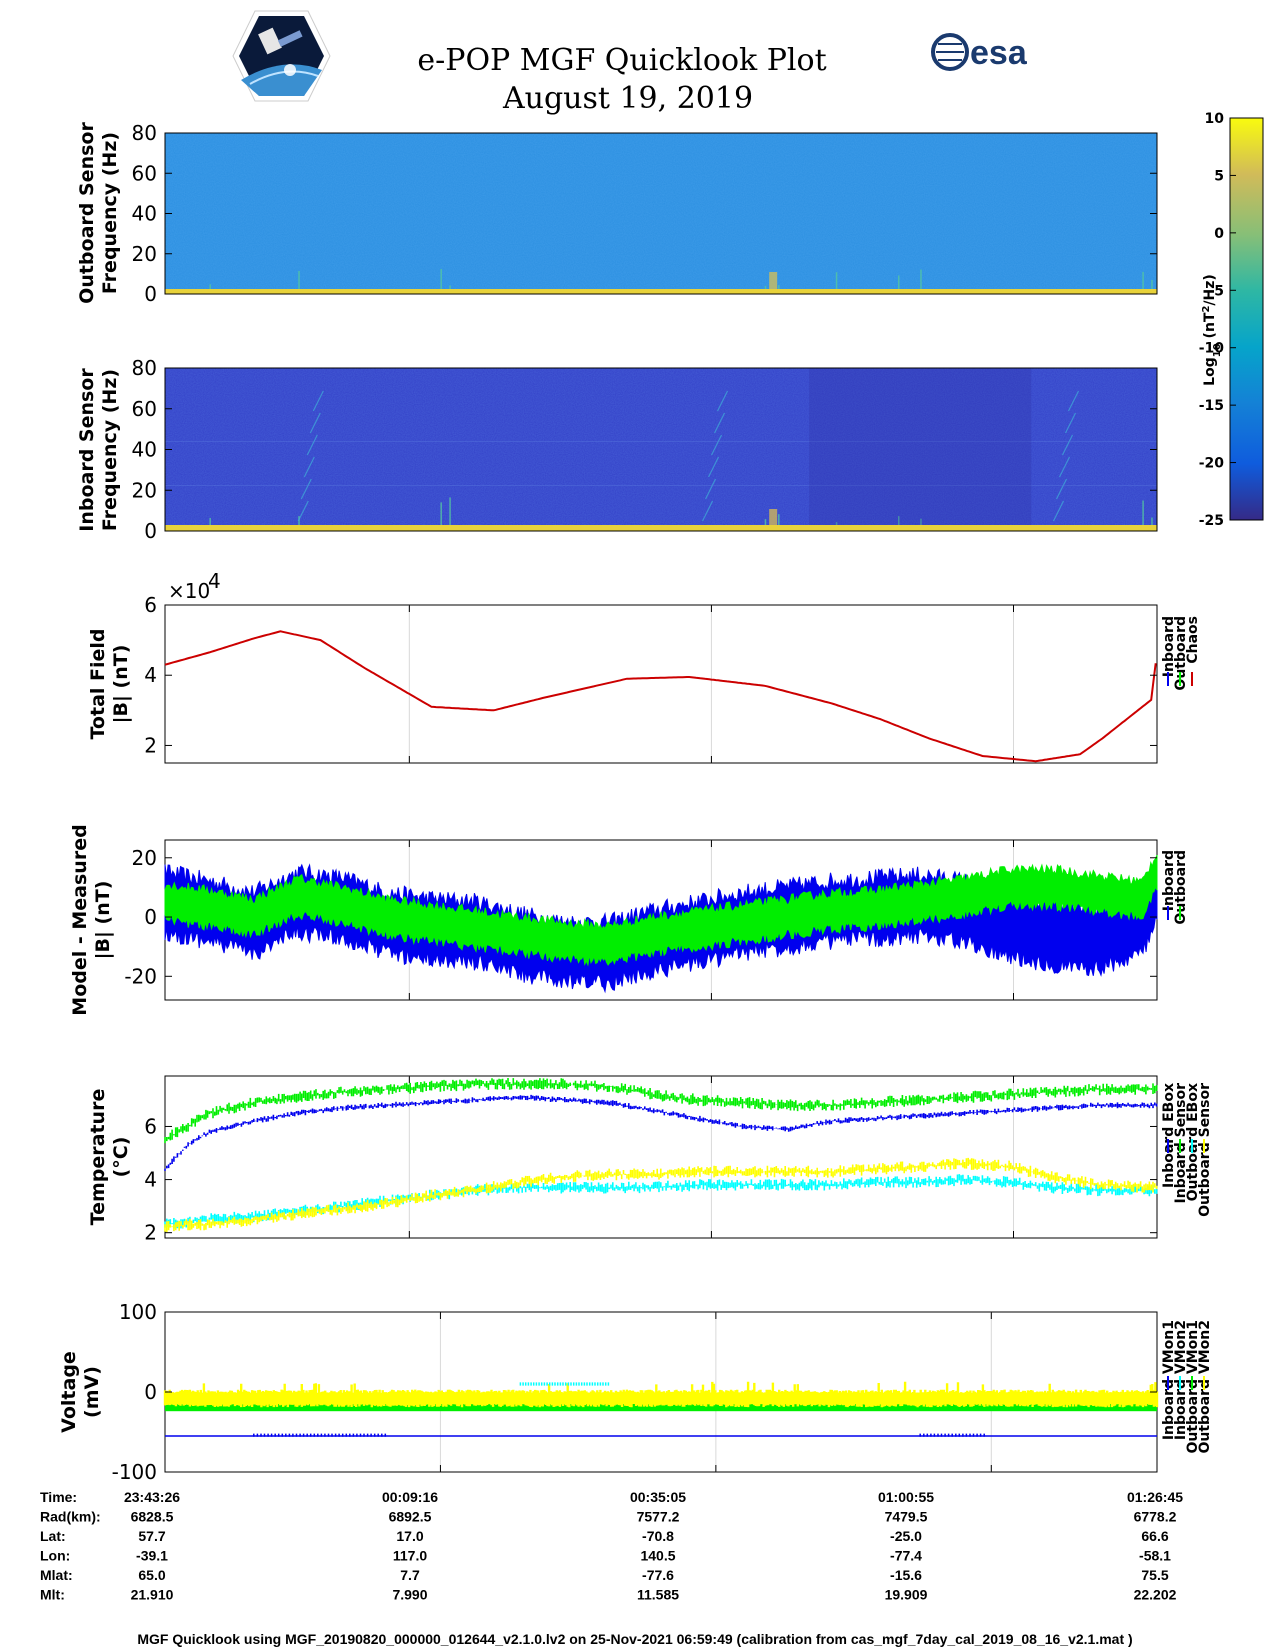 Image resolution: width=1275 pixels, height=1650 pixels. Describe the element at coordinates (98, 683) in the screenshot. I see `total-field-ylabel-1: Total Field` at that location.